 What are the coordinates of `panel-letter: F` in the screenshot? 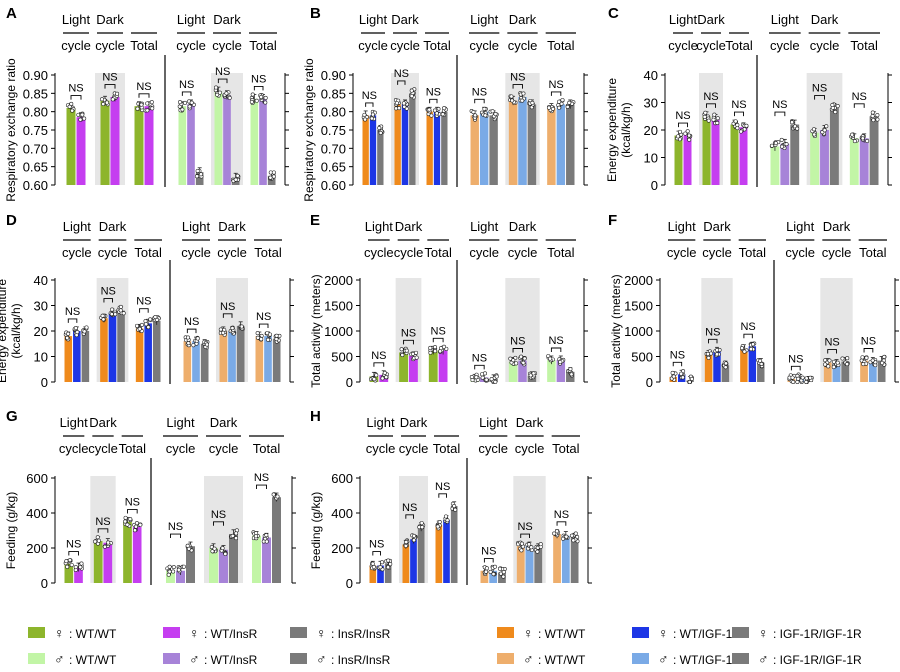 It's located at (612, 220).